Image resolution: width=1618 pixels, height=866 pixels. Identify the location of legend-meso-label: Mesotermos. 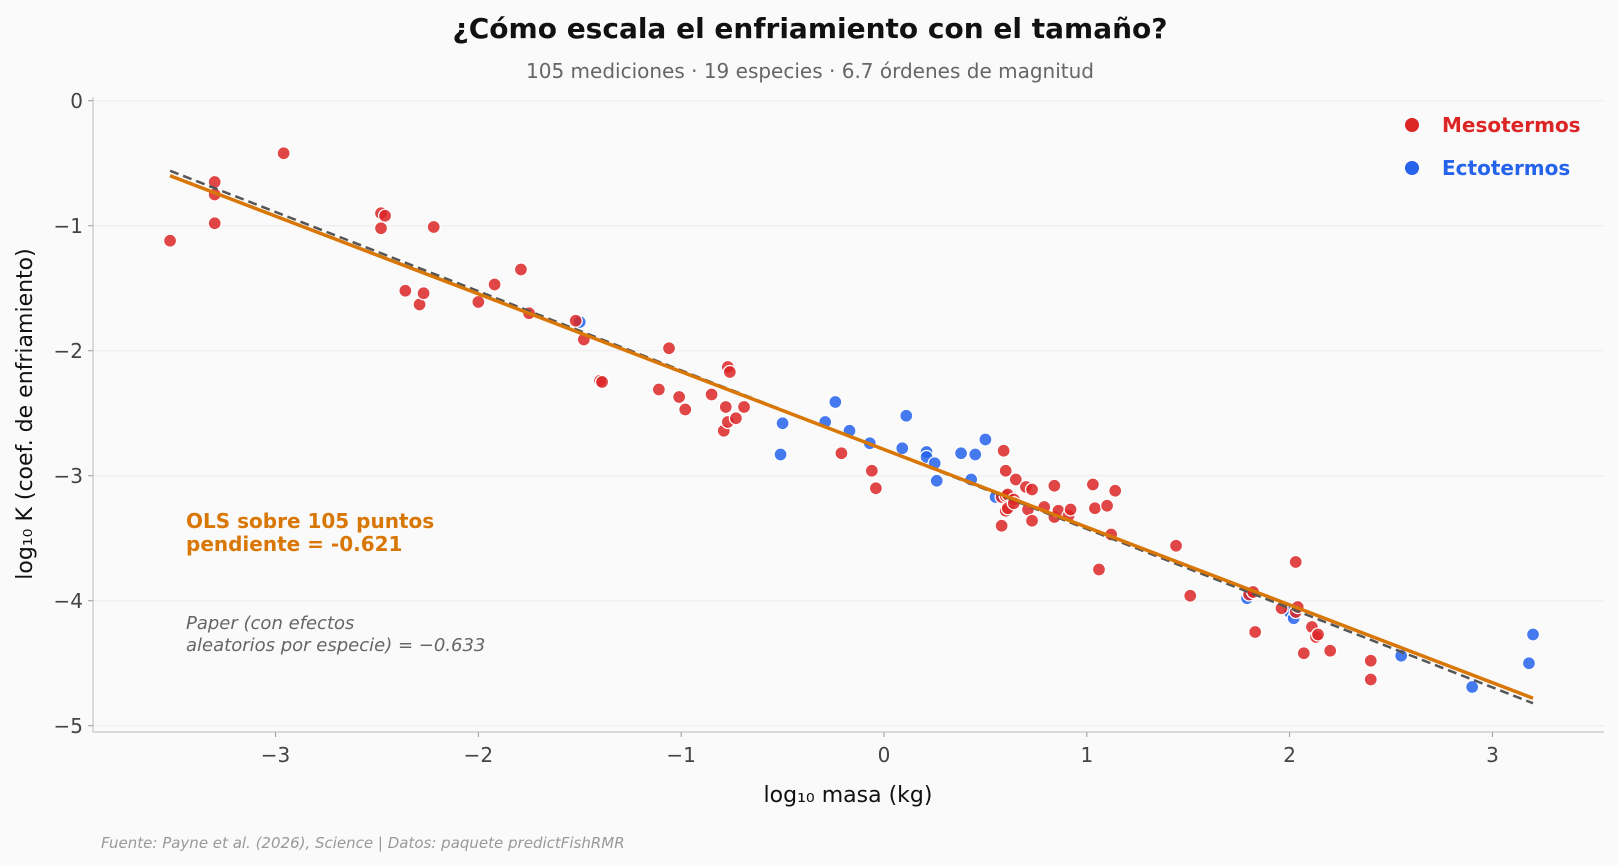
(1511, 125).